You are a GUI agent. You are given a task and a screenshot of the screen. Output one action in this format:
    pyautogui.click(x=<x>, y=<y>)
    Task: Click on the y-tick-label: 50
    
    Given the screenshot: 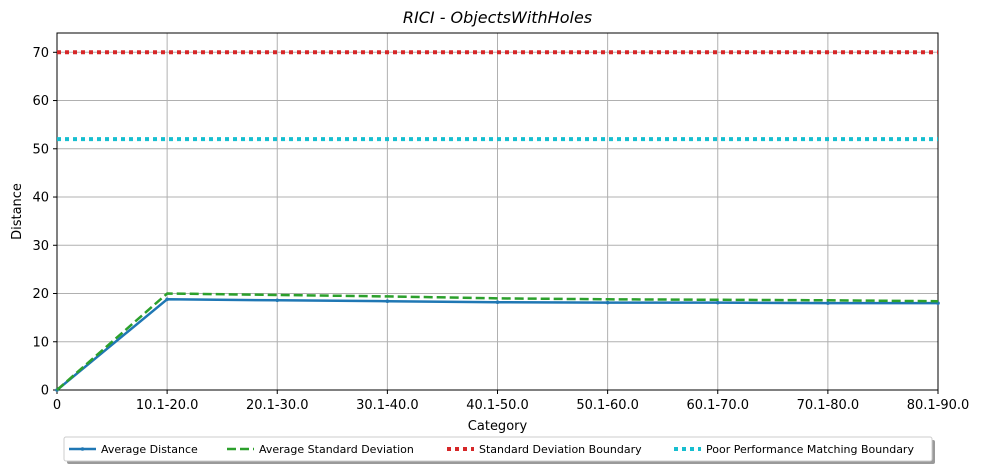 What is the action you would take?
    pyautogui.click(x=40, y=149)
    